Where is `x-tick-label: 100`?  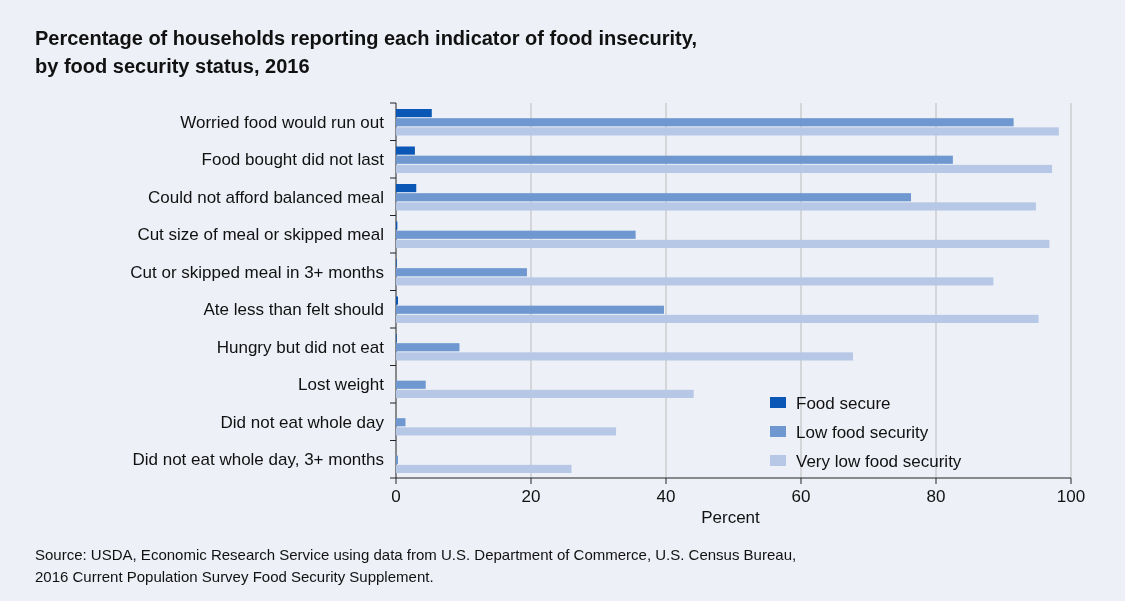
x-tick-label: 100 is located at coordinates (1071, 496).